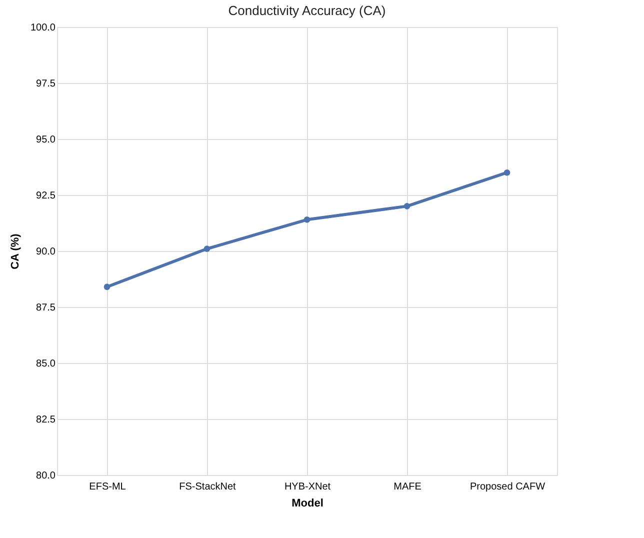  Describe the element at coordinates (46, 420) in the screenshot. I see `y-tick-label: 82.5` at that location.